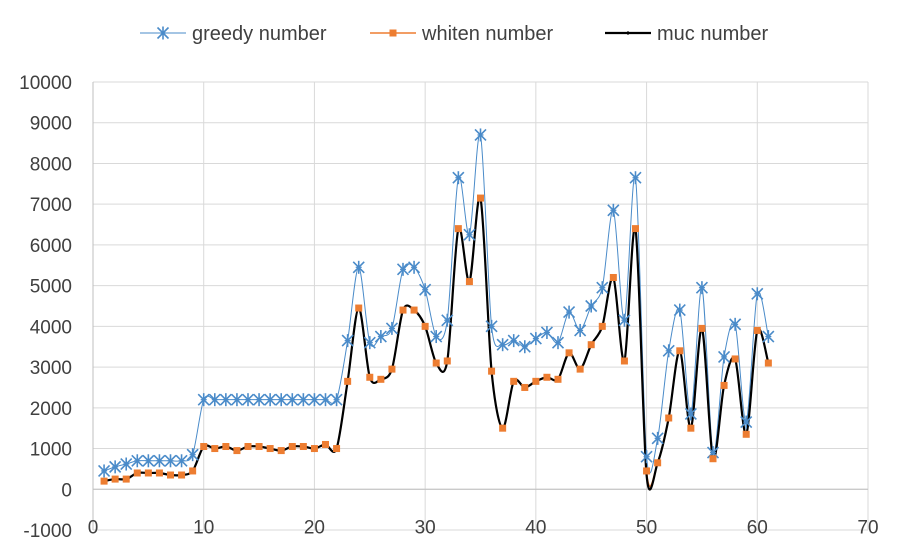 The image size is (903, 552). I want to click on y-tick-label: 9000, so click(51, 124).